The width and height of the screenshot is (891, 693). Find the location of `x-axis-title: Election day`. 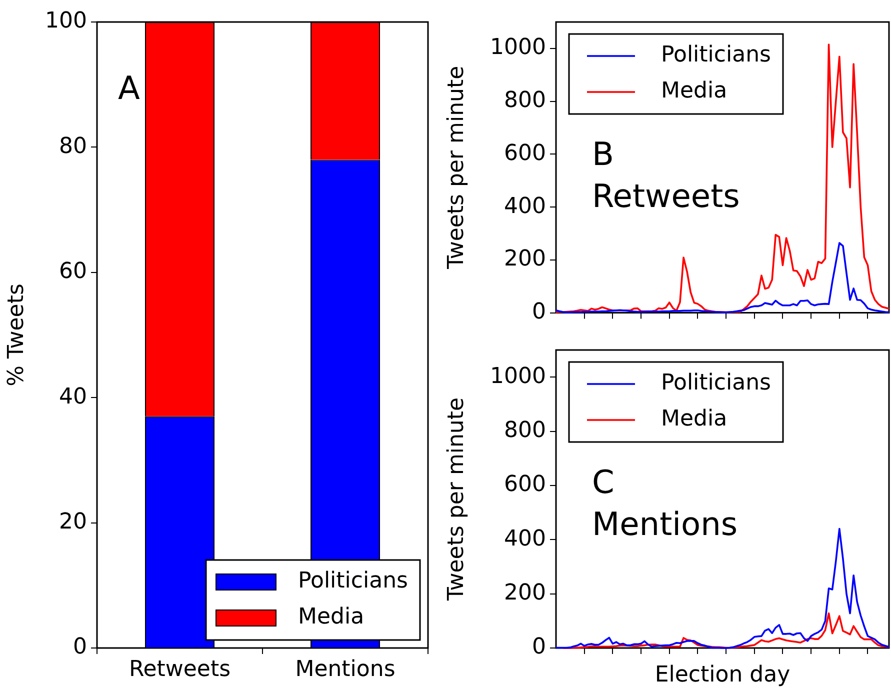

x-axis-title: Election day is located at coordinates (722, 675).